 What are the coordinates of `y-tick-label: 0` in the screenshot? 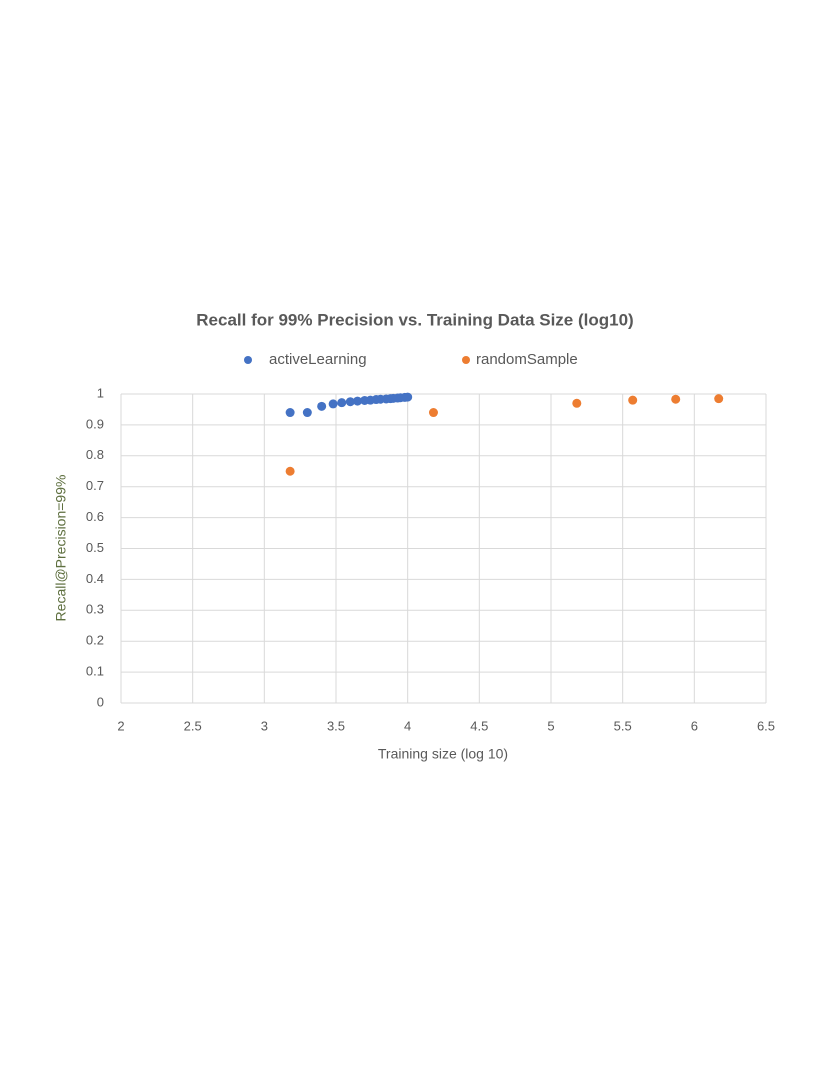 It's located at (100, 701).